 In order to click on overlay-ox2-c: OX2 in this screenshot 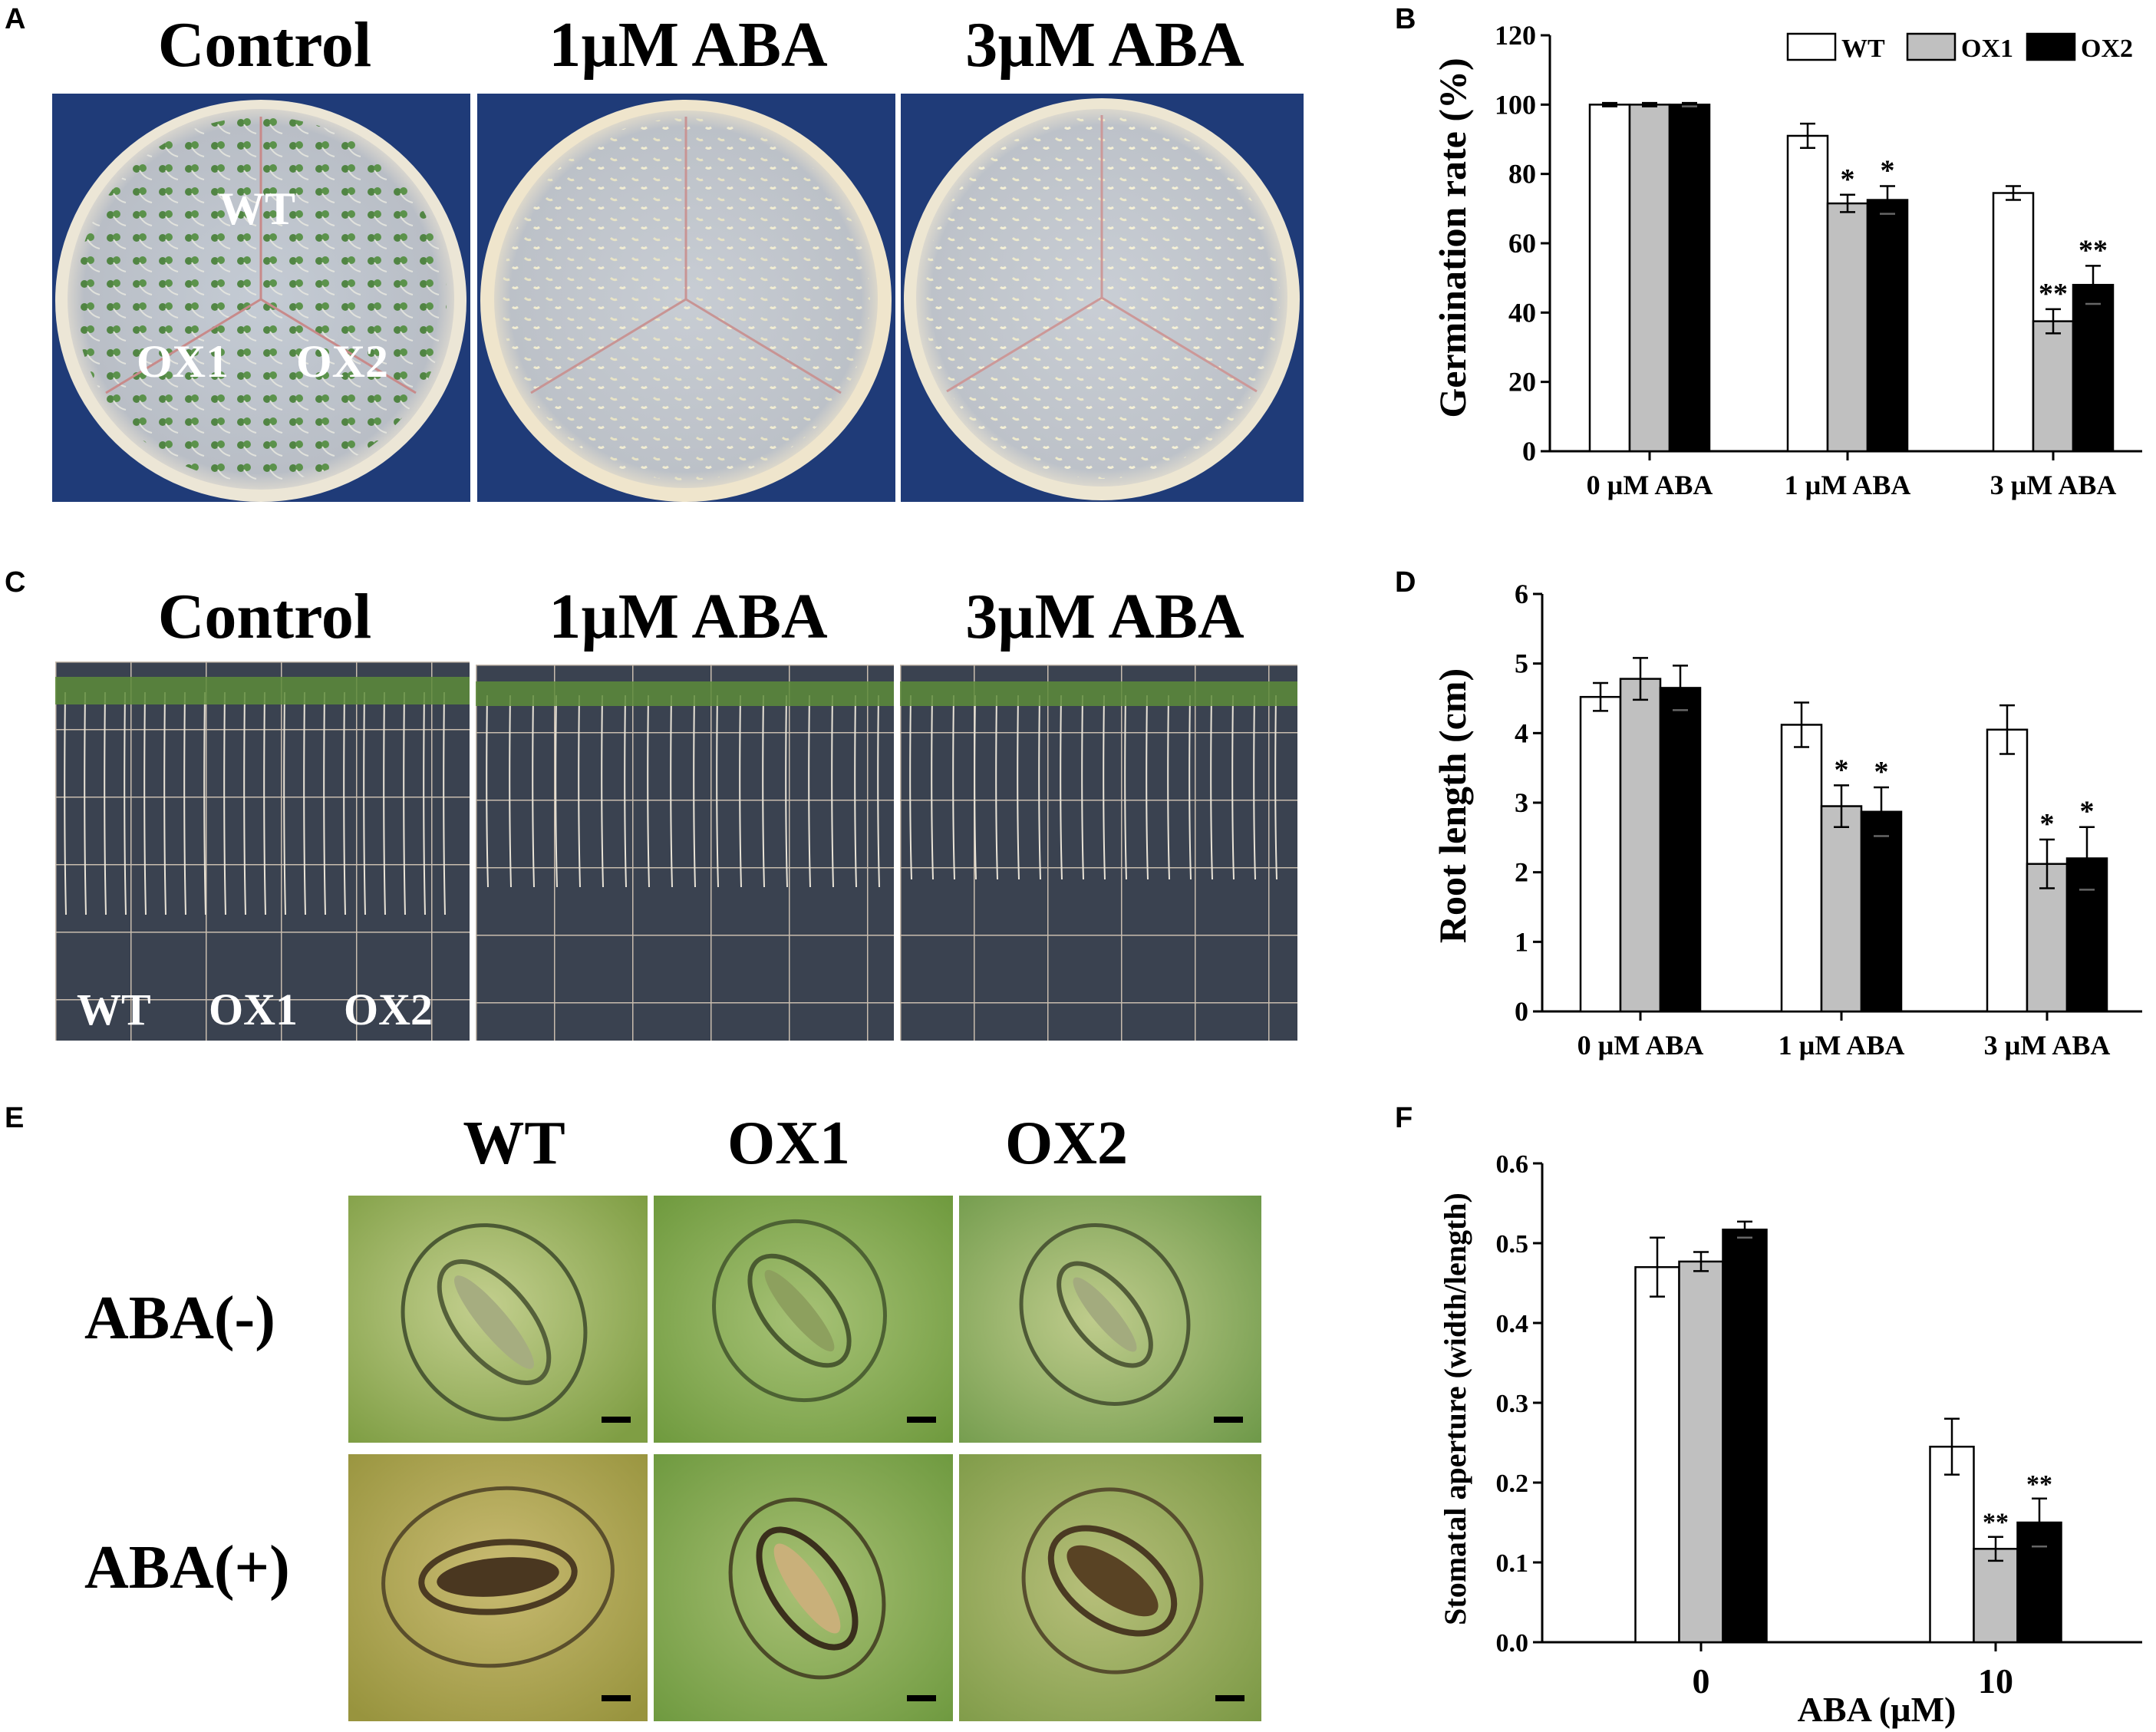, I will do `click(388, 1009)`.